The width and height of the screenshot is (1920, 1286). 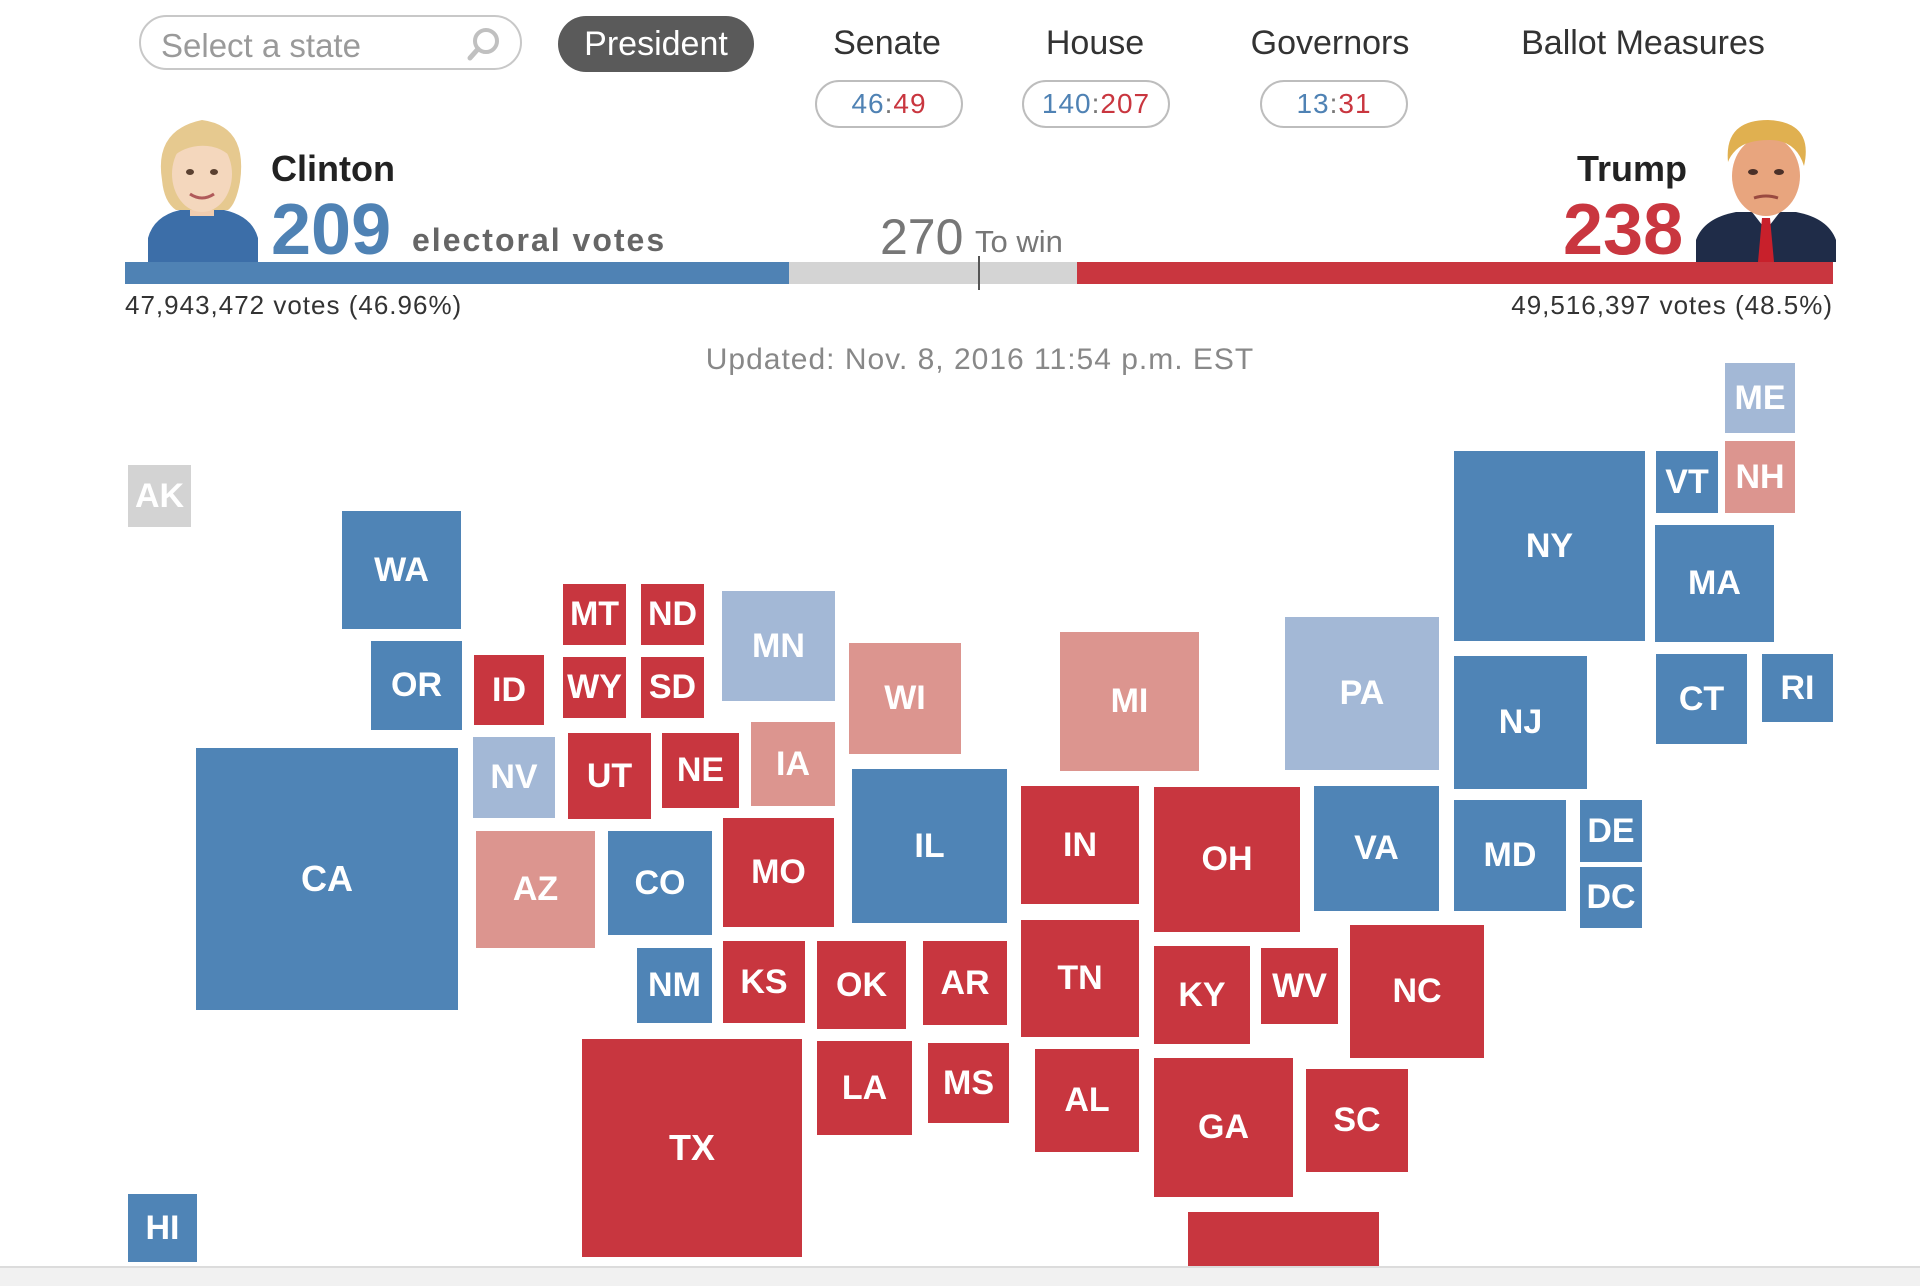 What do you see at coordinates (159, 496) in the screenshot?
I see `state-tile-ak: AK` at bounding box center [159, 496].